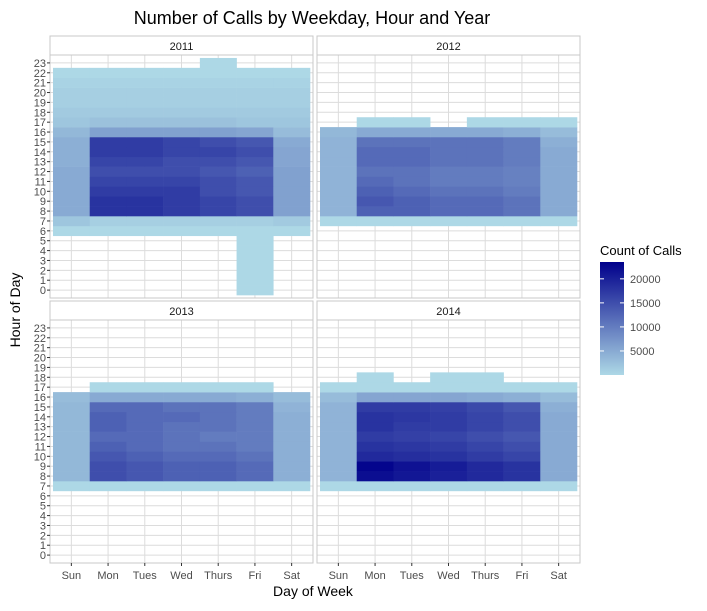 The height and width of the screenshot is (611, 707). What do you see at coordinates (641, 309) in the screenshot?
I see `legend: Count of Calls 5000 10000 15000 20000` at bounding box center [641, 309].